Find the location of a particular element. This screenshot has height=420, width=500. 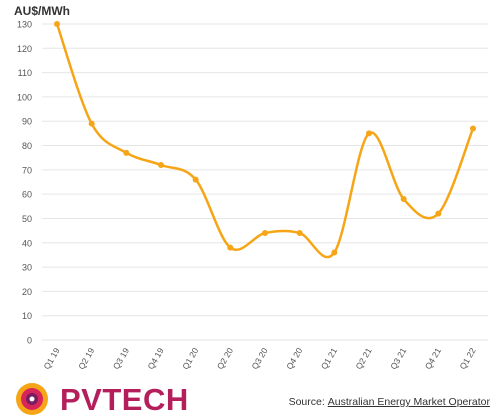

x-tick-label: Q1 21 is located at coordinates (329, 358).